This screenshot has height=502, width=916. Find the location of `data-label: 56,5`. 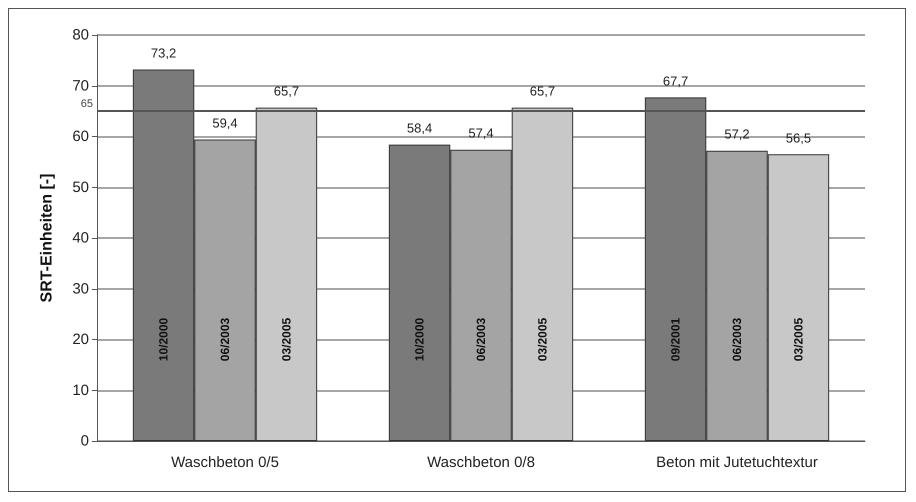

data-label: 56,5 is located at coordinates (799, 138).